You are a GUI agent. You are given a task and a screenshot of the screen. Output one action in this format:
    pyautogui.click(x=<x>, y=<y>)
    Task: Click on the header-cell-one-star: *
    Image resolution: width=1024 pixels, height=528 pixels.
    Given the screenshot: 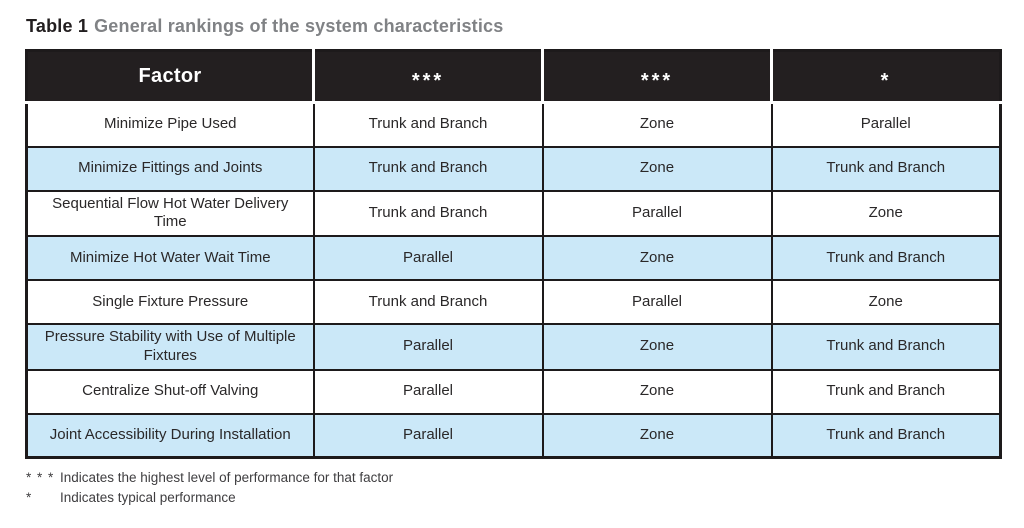 What is the action you would take?
    pyautogui.click(x=885, y=77)
    